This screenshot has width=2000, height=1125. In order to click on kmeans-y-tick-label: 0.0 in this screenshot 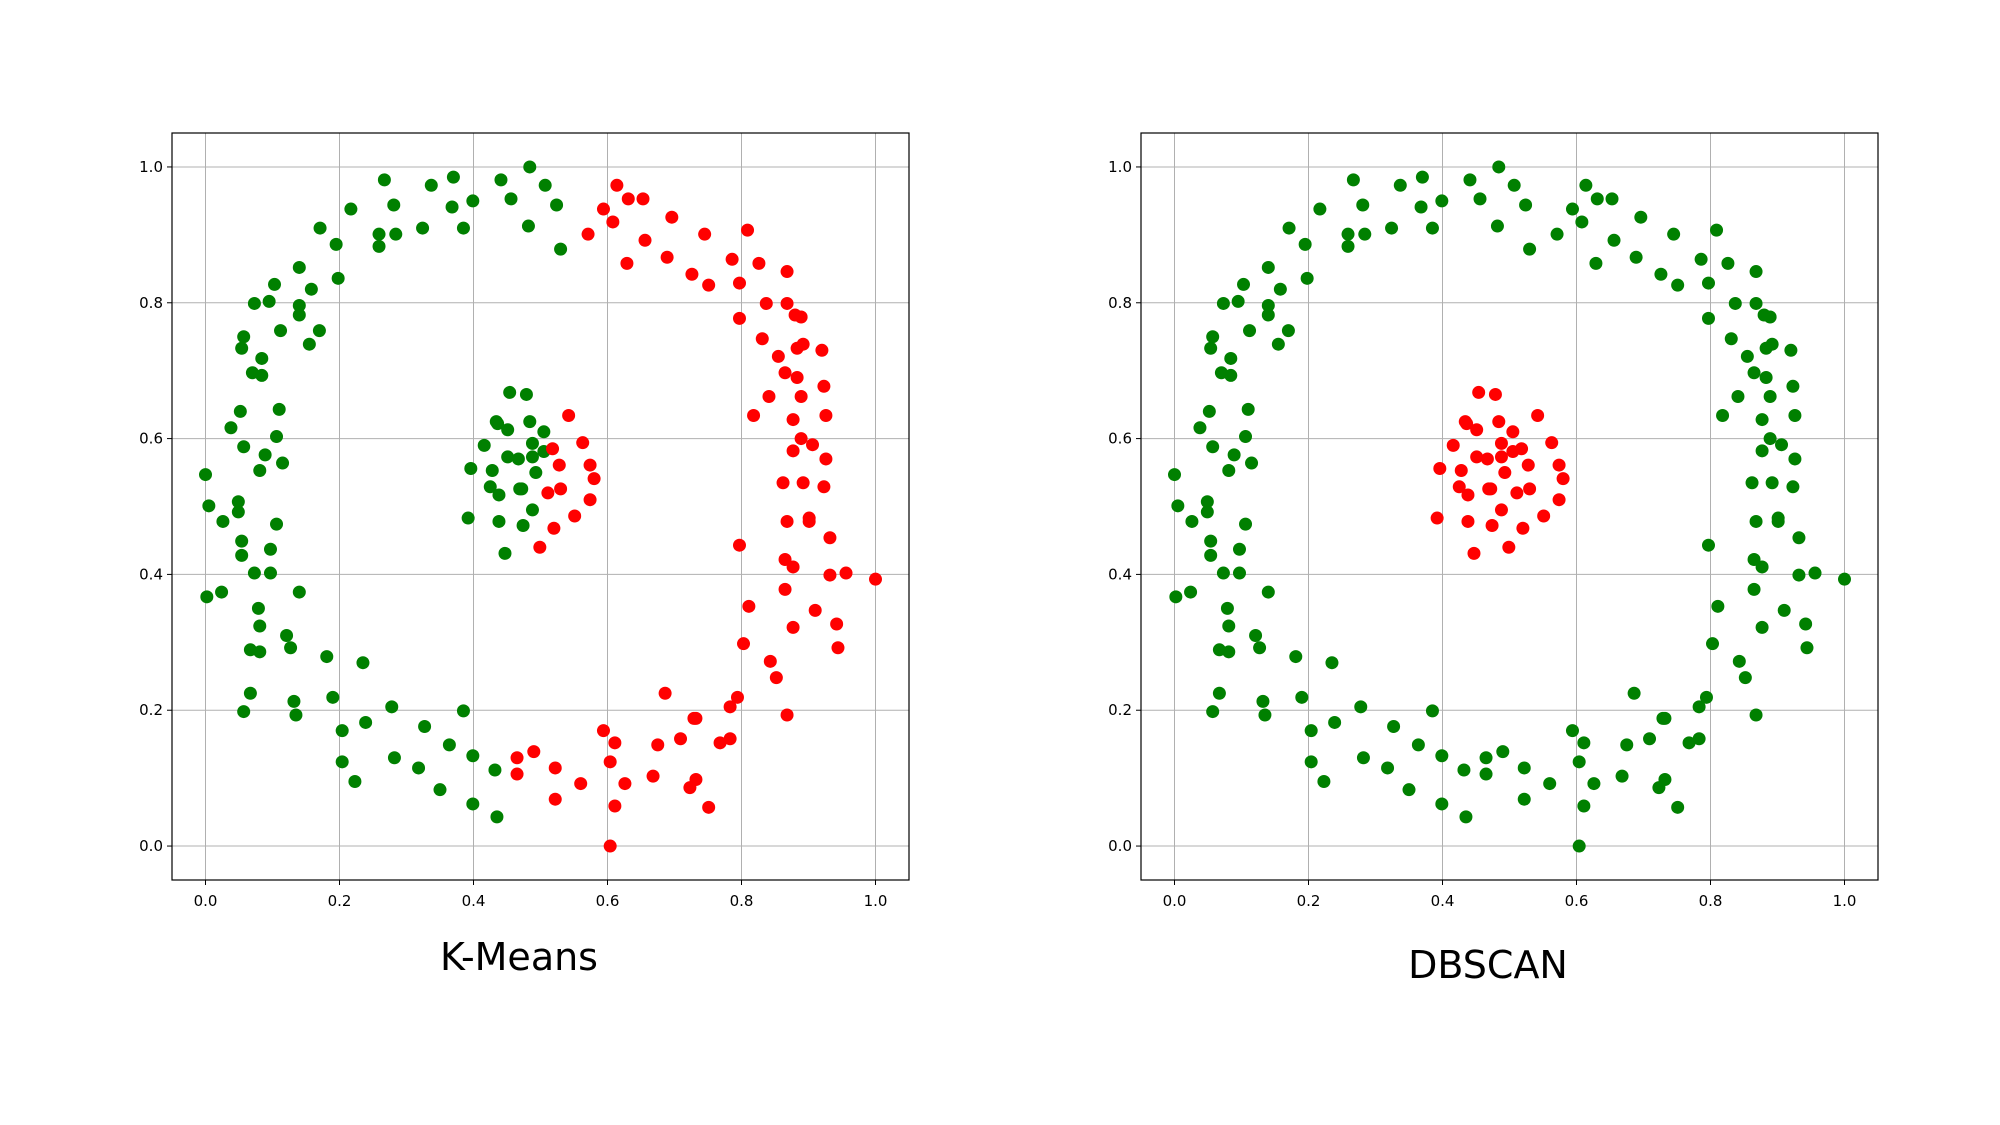, I will do `click(151, 846)`.